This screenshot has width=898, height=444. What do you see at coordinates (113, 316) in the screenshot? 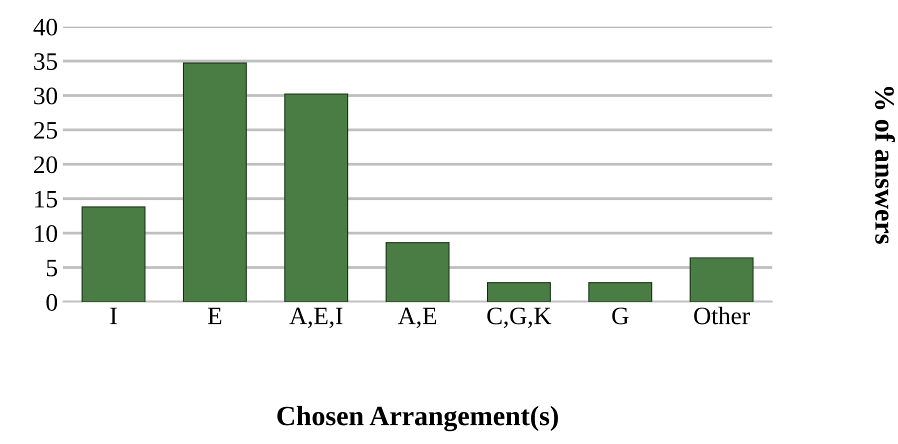
I see `x-tick-label: I` at bounding box center [113, 316].